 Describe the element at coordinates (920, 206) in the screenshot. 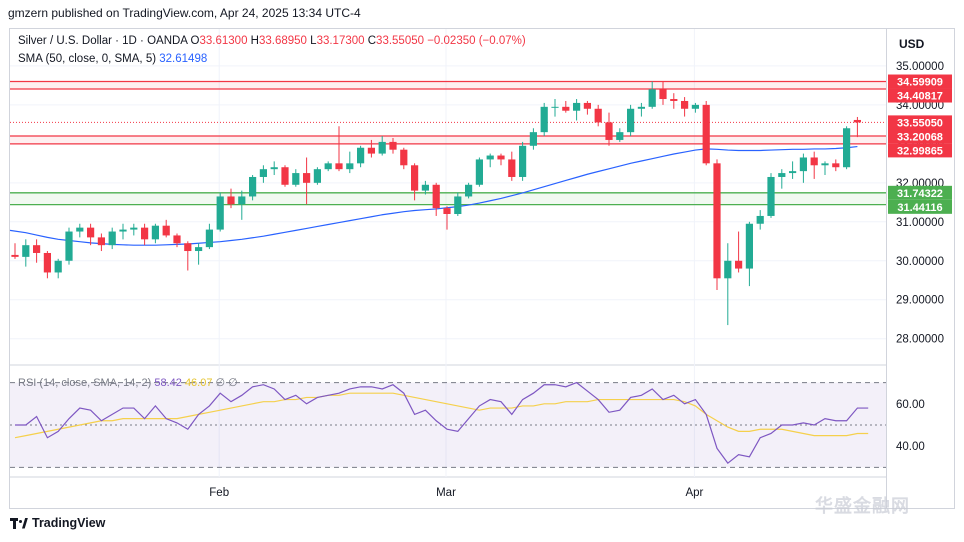

I see `level-label-support-bg` at that location.